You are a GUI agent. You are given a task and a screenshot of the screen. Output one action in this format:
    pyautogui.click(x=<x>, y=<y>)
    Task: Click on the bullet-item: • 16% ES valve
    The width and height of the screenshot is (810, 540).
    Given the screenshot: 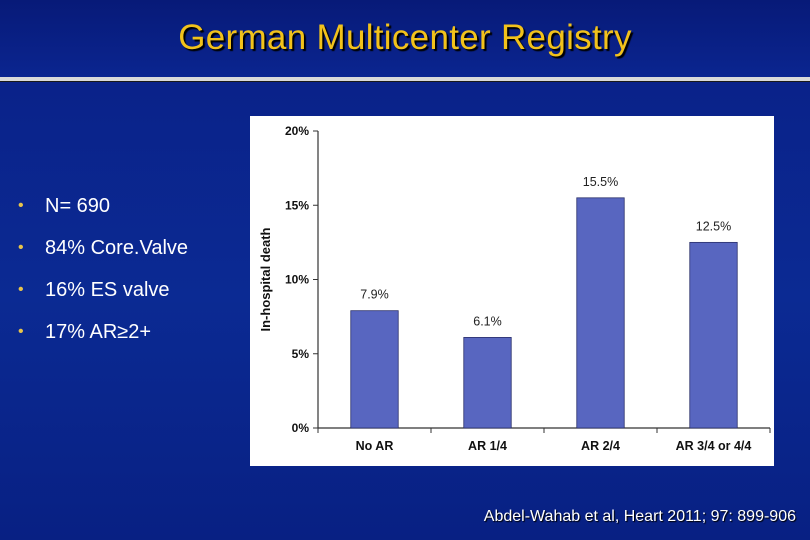 What is the action you would take?
    pyautogui.click(x=103, y=295)
    